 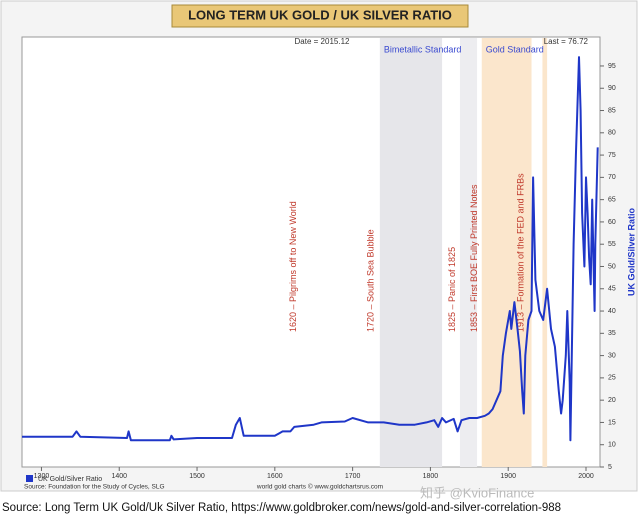 I want to click on chart-title: LONG TERM UK GOLD / UK SILVER RATIO, so click(x=320, y=14).